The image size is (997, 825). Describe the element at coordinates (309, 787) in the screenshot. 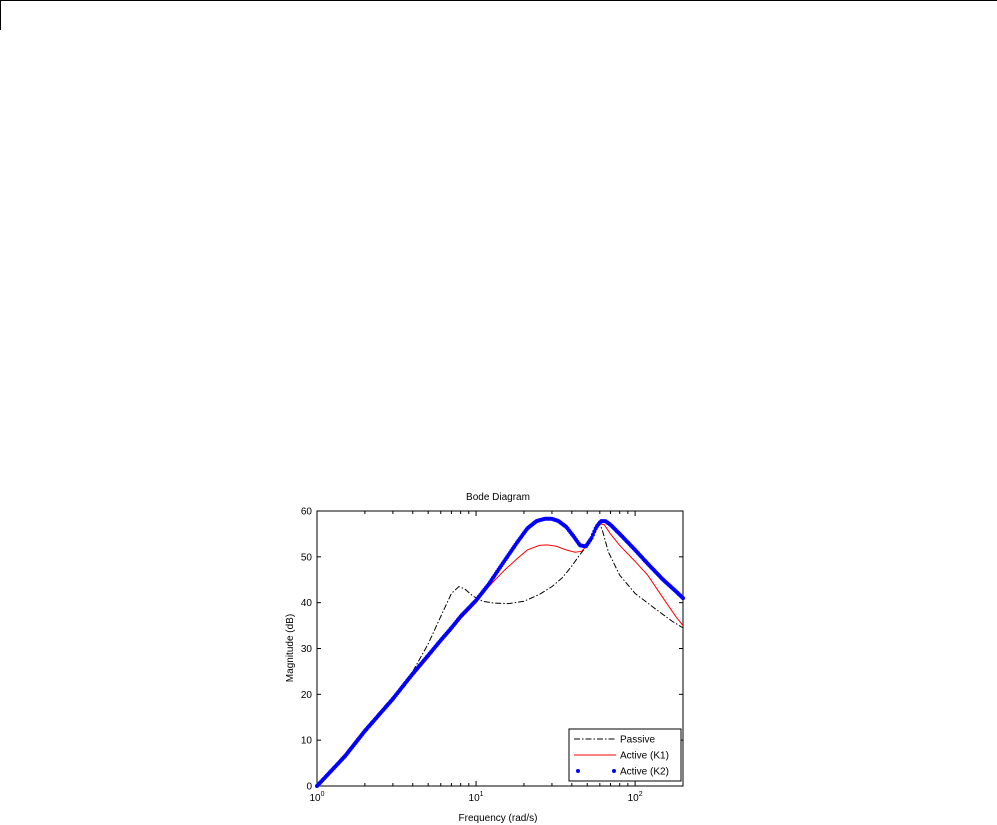

I see `y-tick-label: 0` at that location.